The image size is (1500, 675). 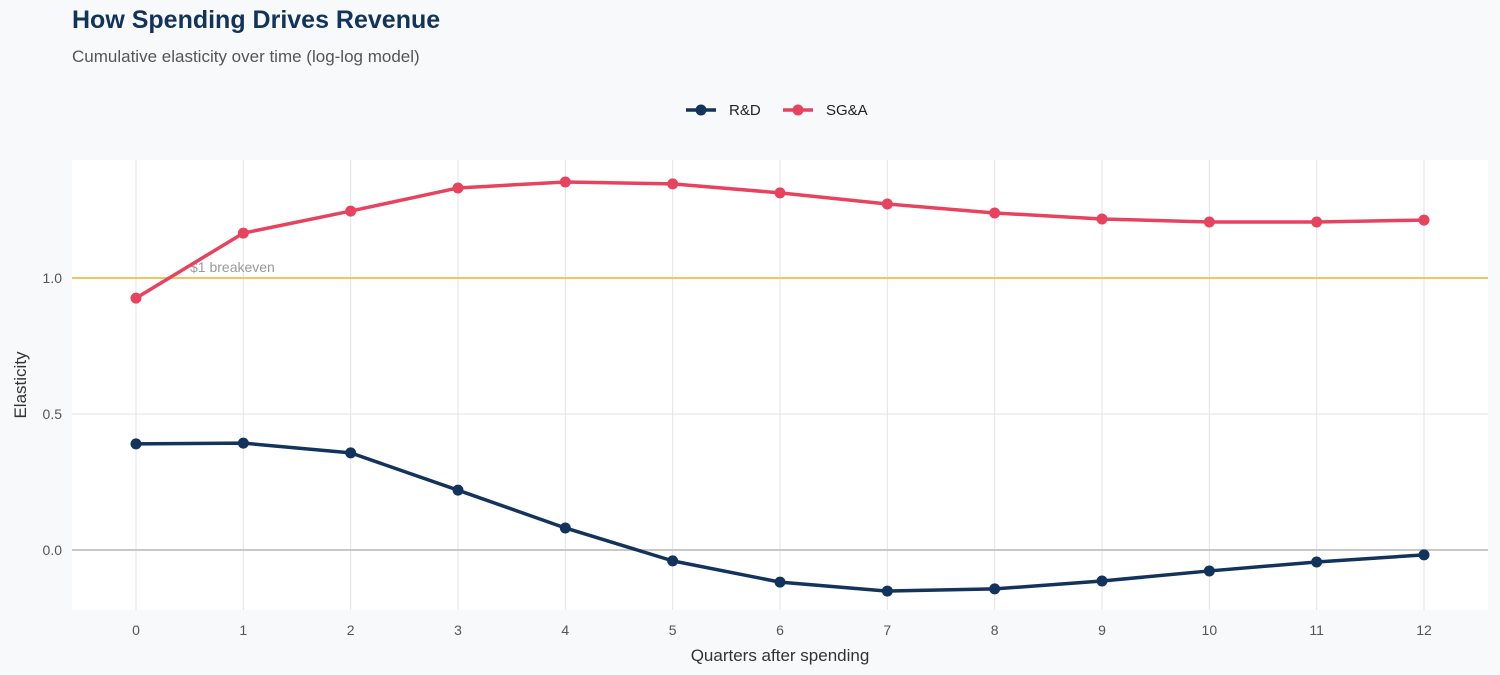 I want to click on legend-label-rd: R&D, so click(x=745, y=110).